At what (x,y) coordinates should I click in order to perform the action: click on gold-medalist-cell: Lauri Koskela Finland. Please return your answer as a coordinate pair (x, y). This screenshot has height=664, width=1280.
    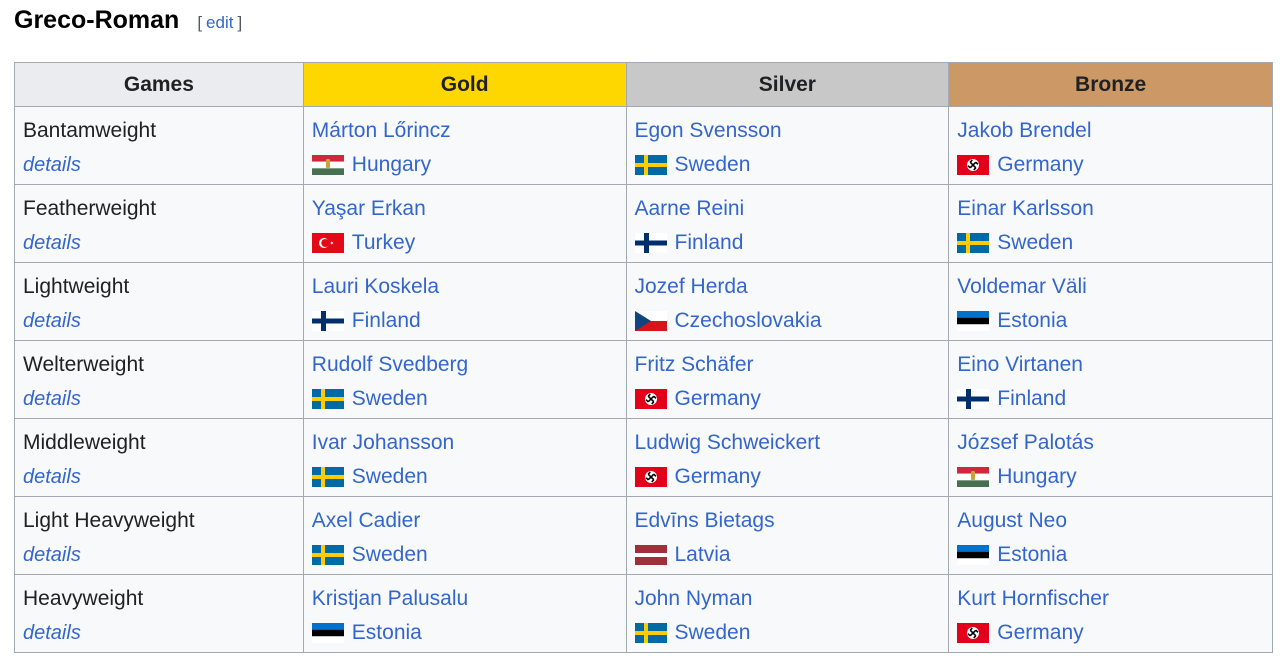
    Looking at the image, I should click on (464, 301).